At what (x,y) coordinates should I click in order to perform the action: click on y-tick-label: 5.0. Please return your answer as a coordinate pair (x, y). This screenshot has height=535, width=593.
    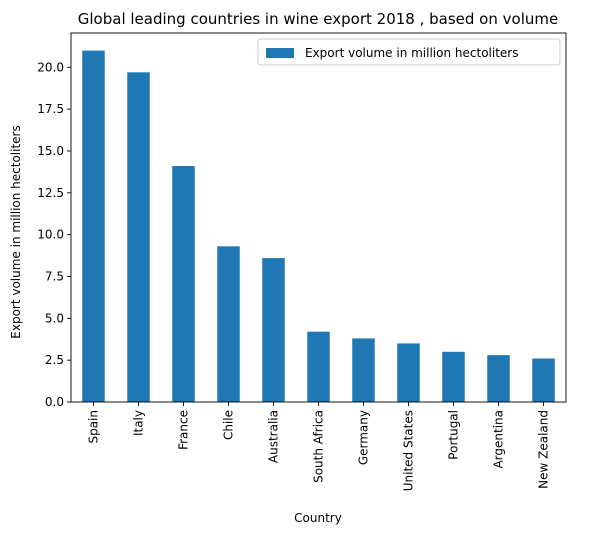
    Looking at the image, I should click on (54, 318).